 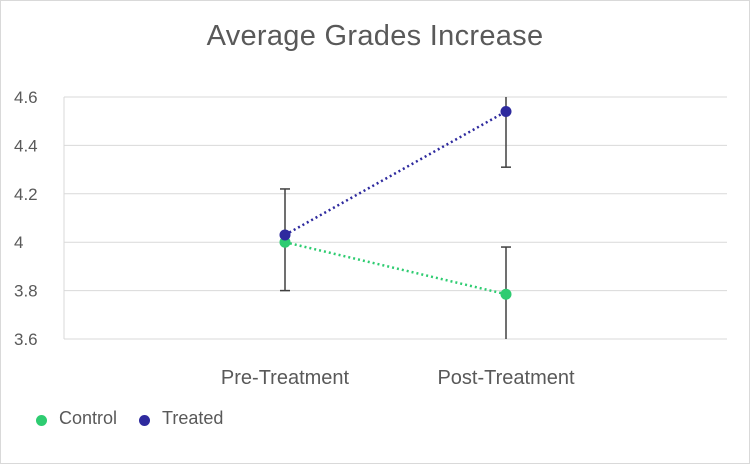 What do you see at coordinates (26, 339) in the screenshot?
I see `y-tick-label: 3.6` at bounding box center [26, 339].